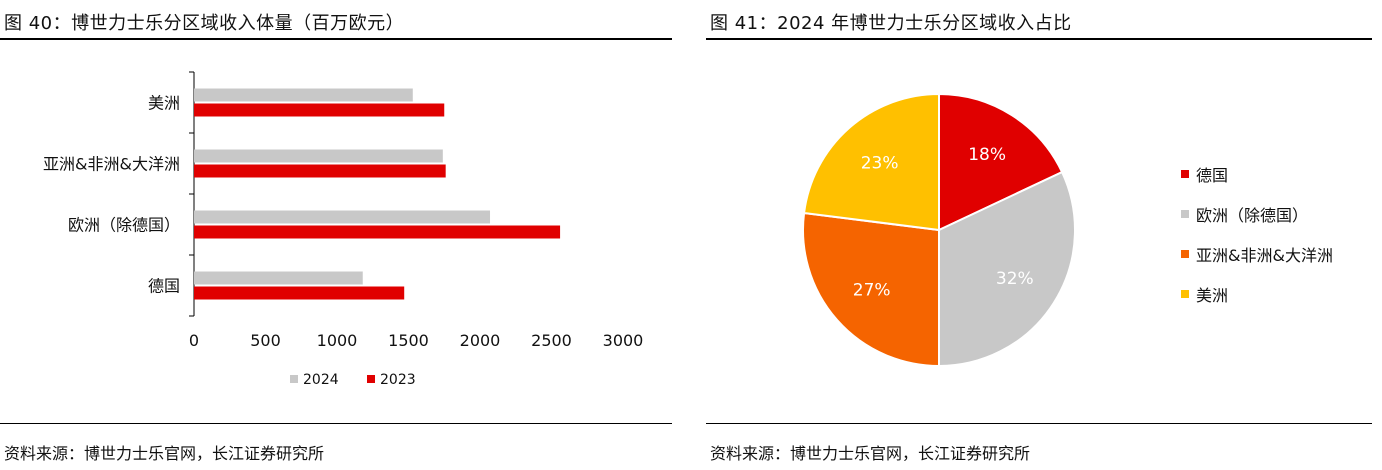 The image size is (1382, 470). Describe the element at coordinates (294, 379) in the screenshot. I see `legend-swatch-2024` at that location.